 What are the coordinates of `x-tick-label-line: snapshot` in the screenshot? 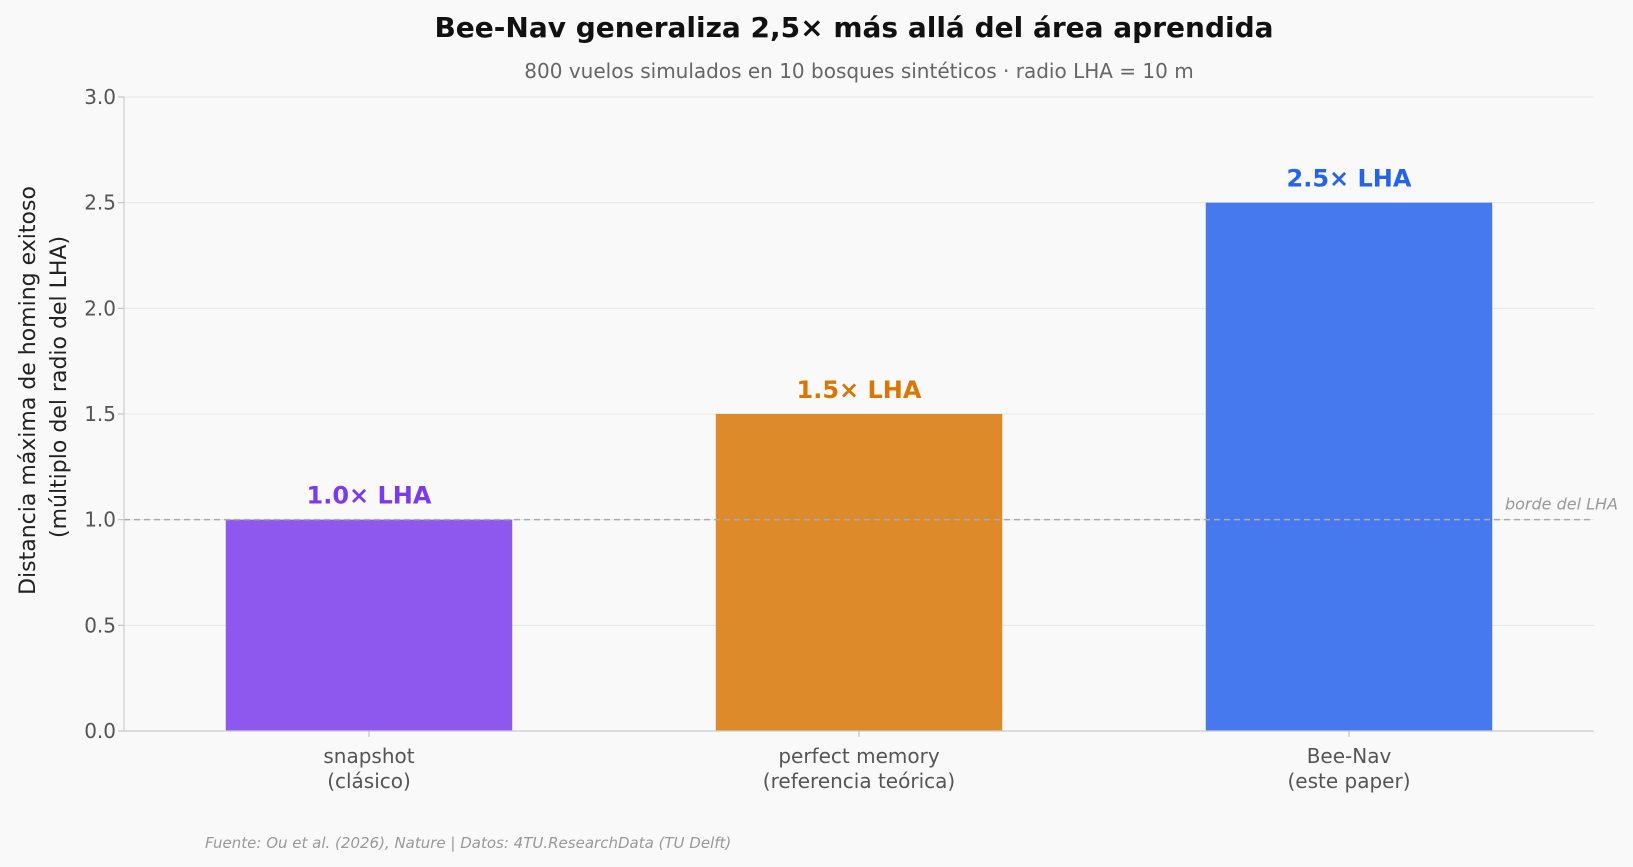 It's located at (368, 756).